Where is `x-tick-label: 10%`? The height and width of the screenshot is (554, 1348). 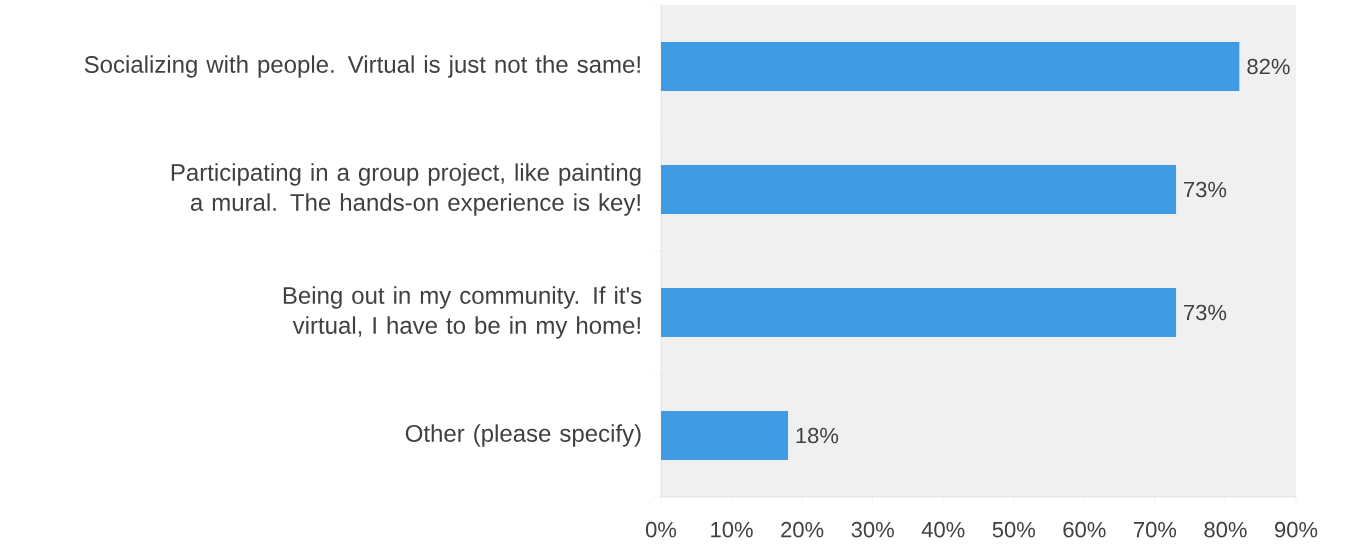
x-tick-label: 10% is located at coordinates (732, 529).